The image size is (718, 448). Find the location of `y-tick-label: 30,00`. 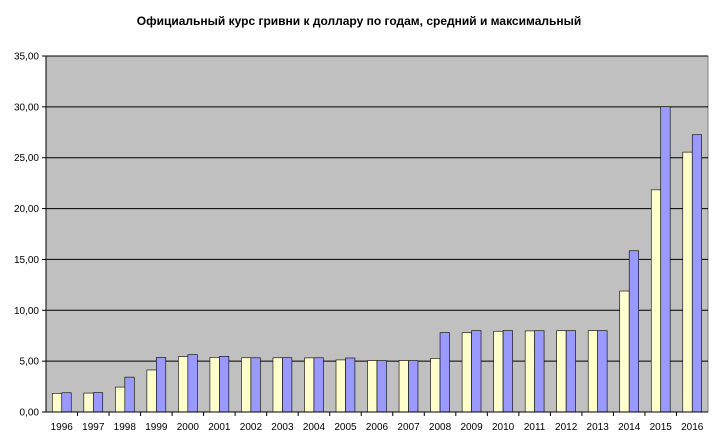

y-tick-label: 30,00 is located at coordinates (26, 107).